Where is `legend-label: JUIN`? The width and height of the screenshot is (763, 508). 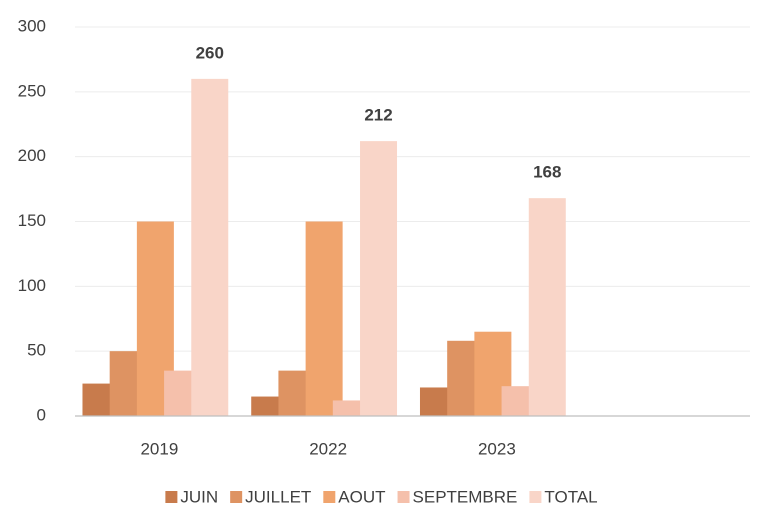
legend-label: JUIN is located at coordinates (199, 496).